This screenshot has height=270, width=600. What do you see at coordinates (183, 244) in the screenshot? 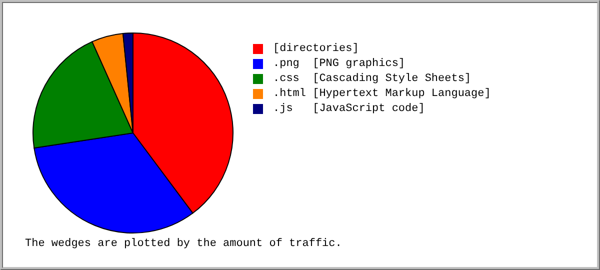
I see `text: The wedges are plotted by the amount of traffic.` at bounding box center [183, 244].